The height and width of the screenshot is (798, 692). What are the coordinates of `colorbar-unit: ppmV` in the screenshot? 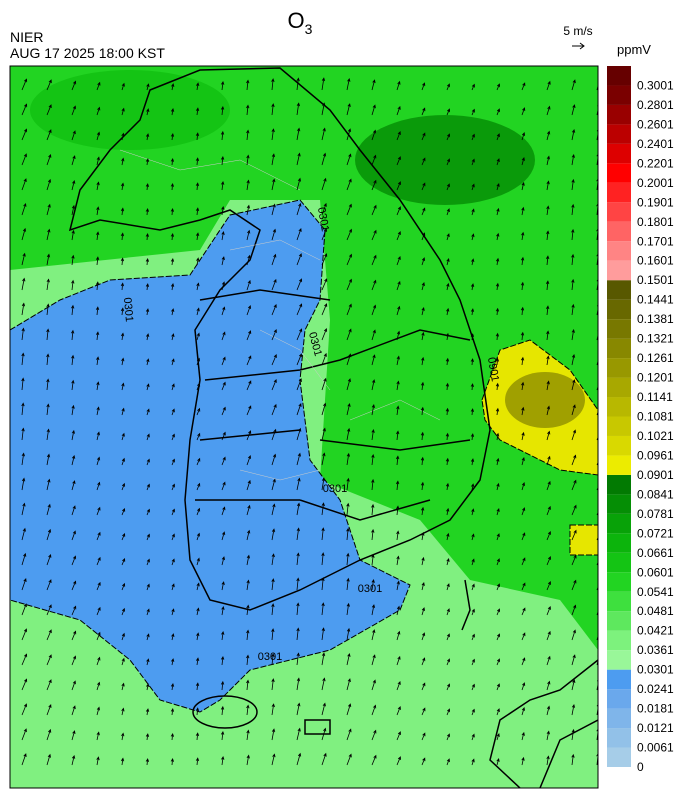 It's located at (634, 49).